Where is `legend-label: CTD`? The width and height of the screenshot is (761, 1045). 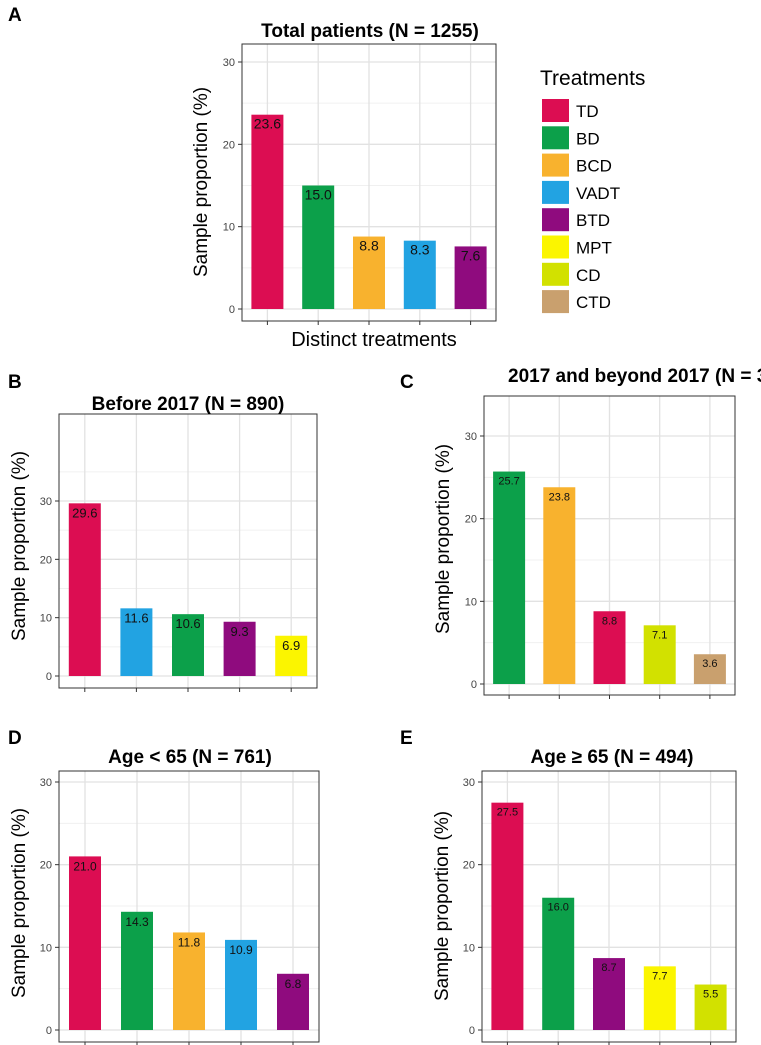
legend-label: CTD is located at coordinates (593, 302).